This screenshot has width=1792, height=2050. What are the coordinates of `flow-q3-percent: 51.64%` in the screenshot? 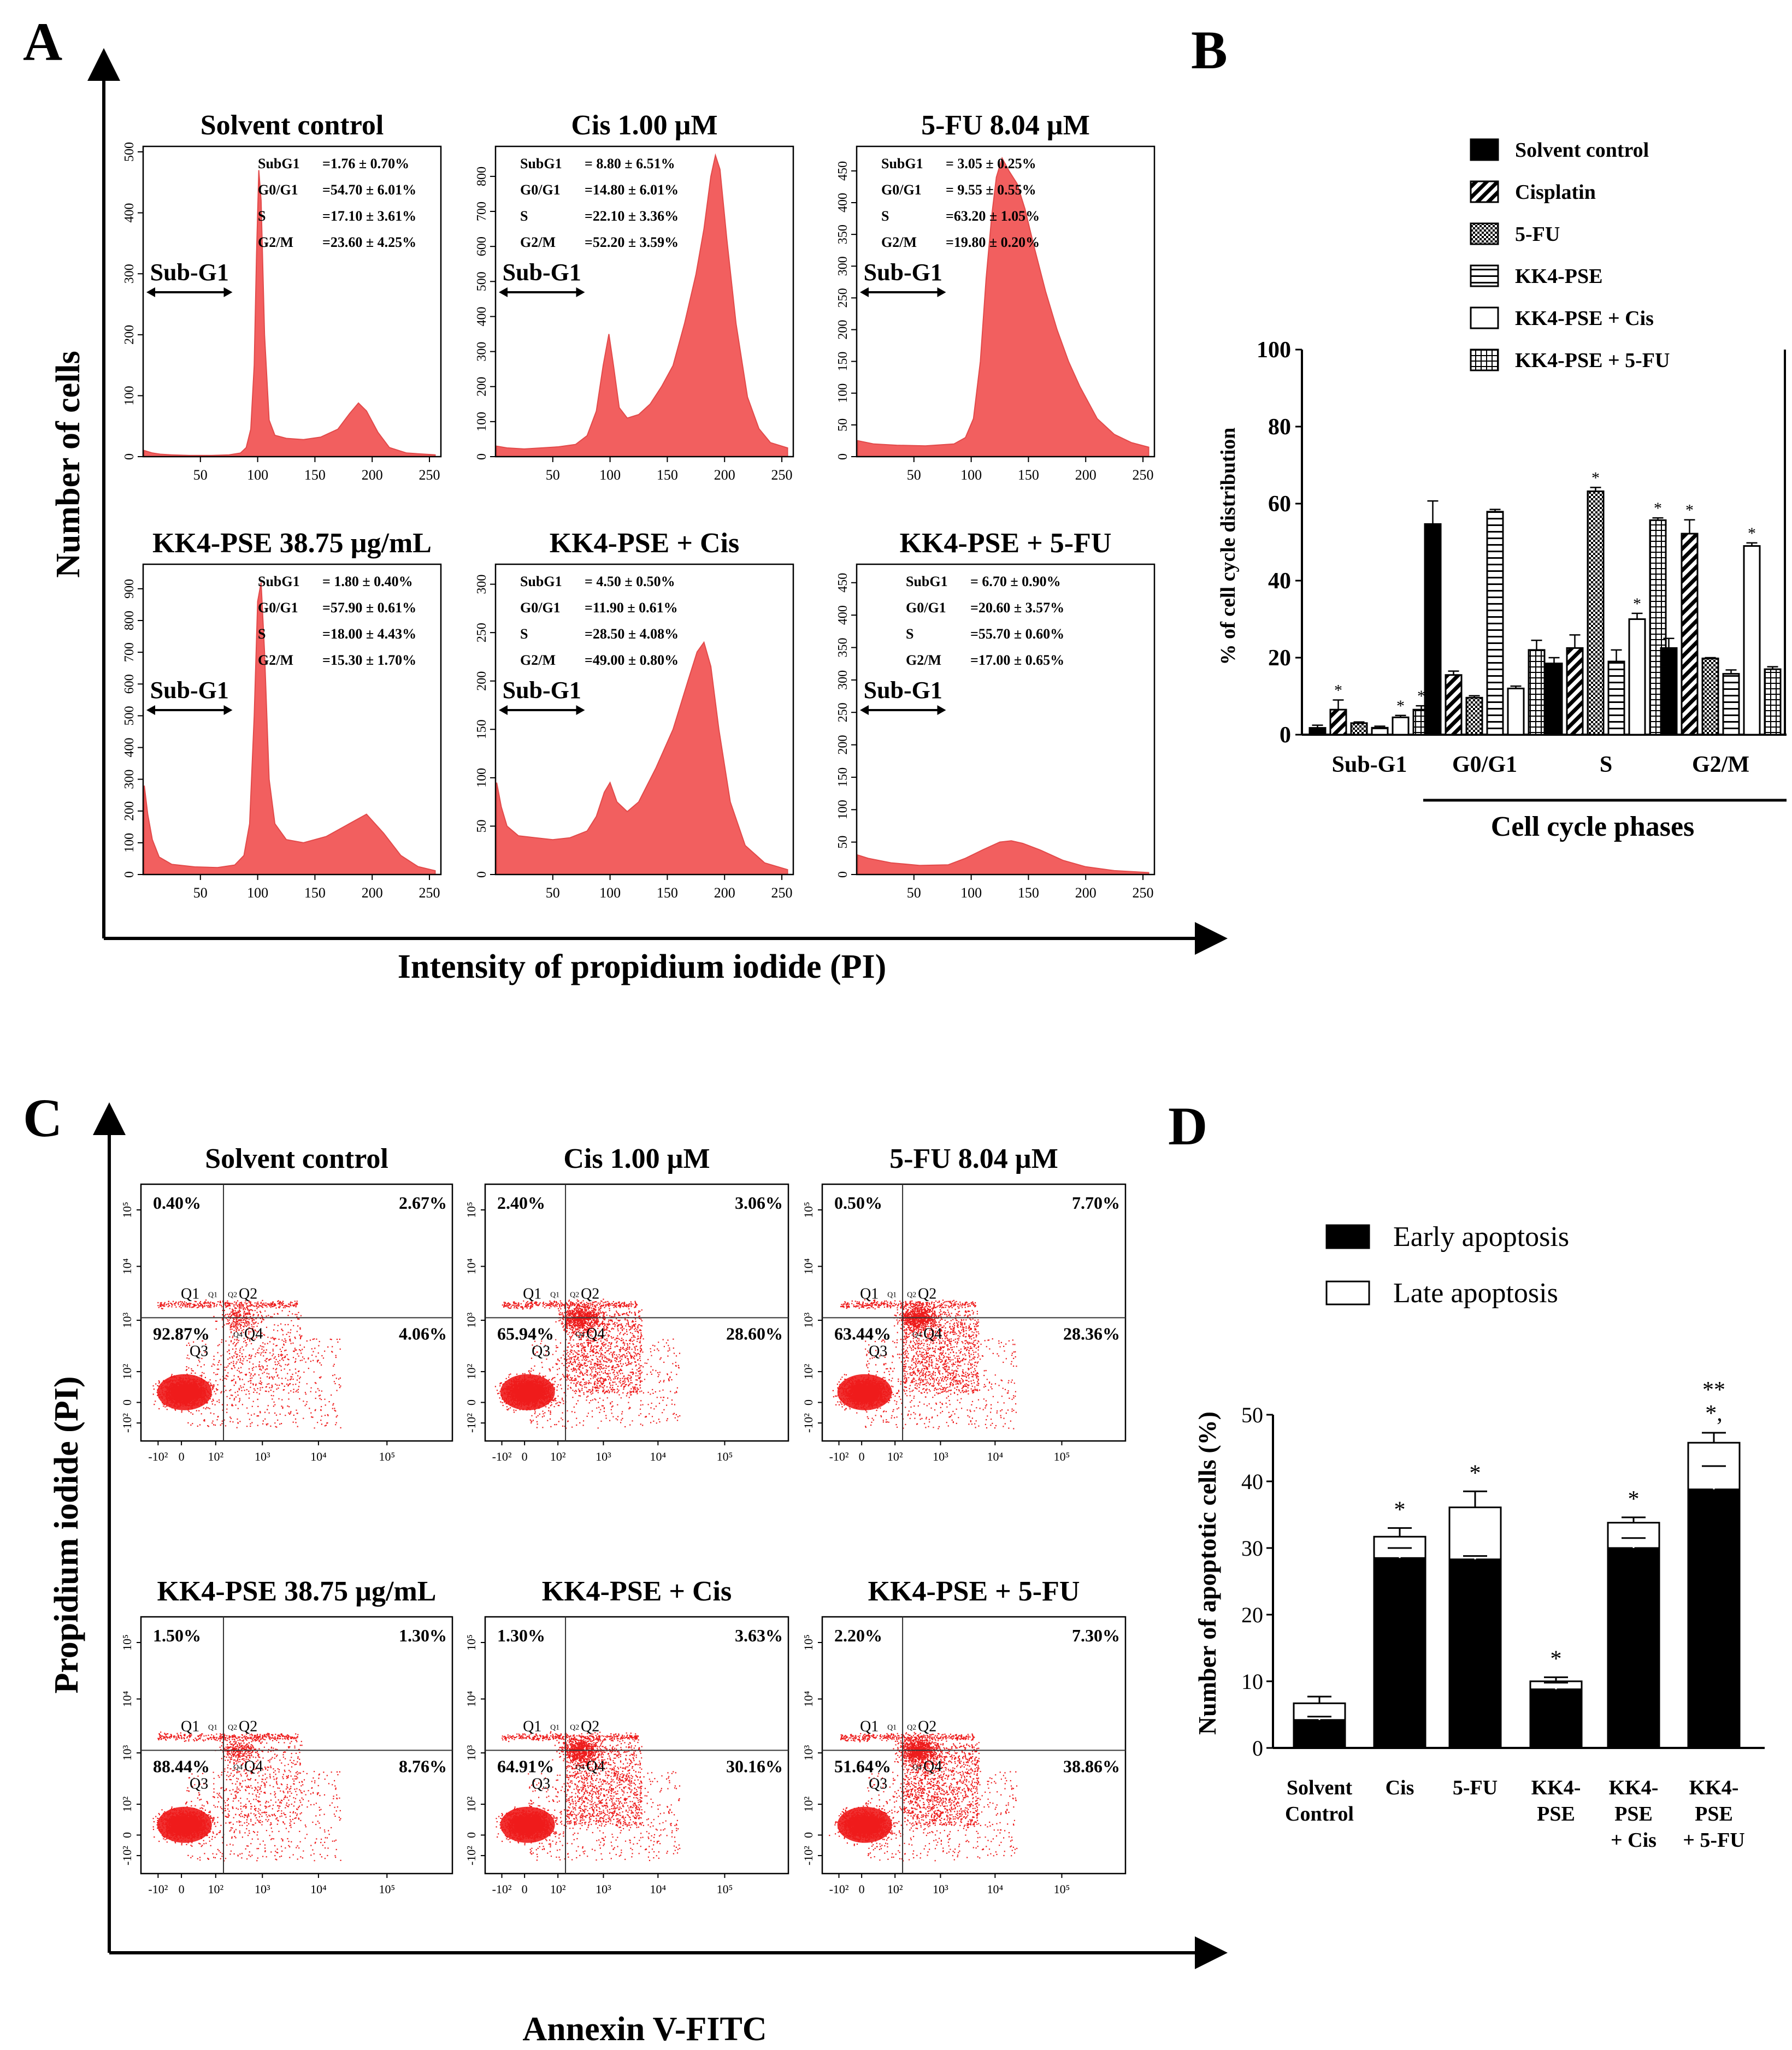 It's located at (862, 1766).